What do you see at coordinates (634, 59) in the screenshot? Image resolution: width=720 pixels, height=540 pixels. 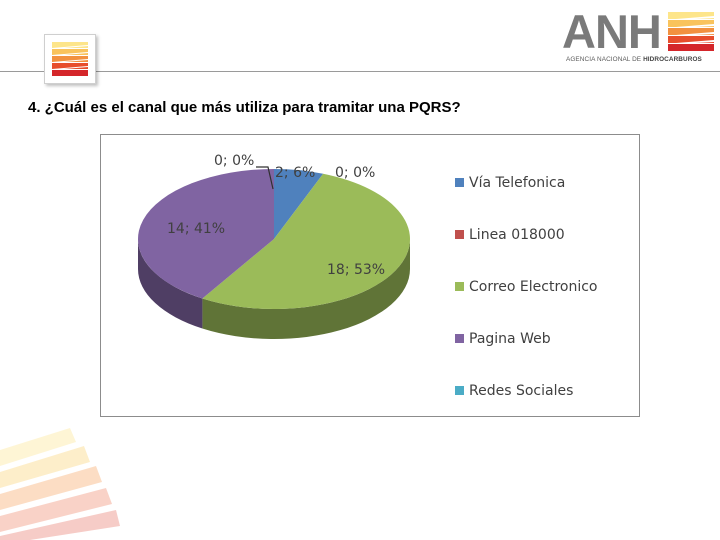 I see `anh-logo-subtitle: AGENCIA NACIONAL DE HIDROCARBUROS` at bounding box center [634, 59].